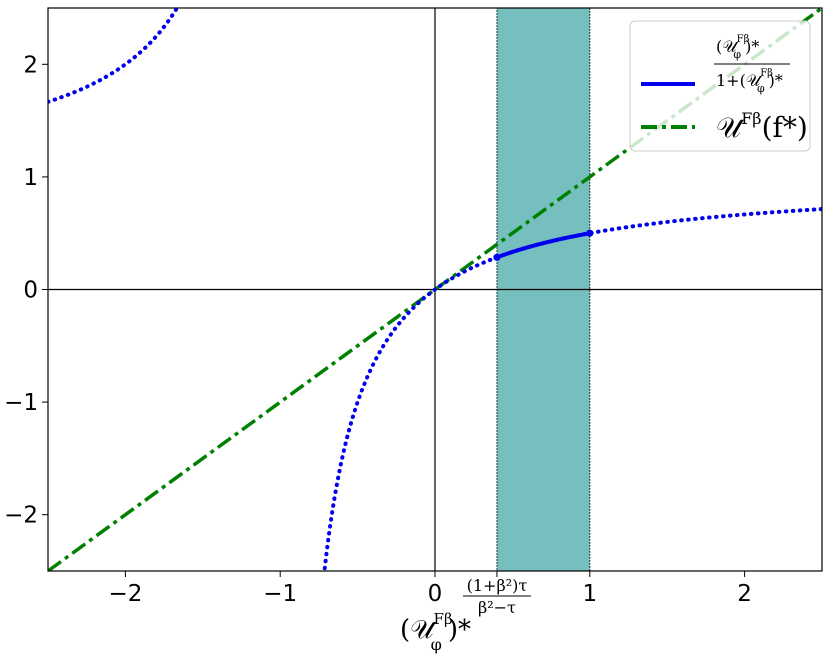 This screenshot has height=656, width=830. Describe the element at coordinates (497, 607) in the screenshot. I see `fraction-denominator: β²−τ` at that location.